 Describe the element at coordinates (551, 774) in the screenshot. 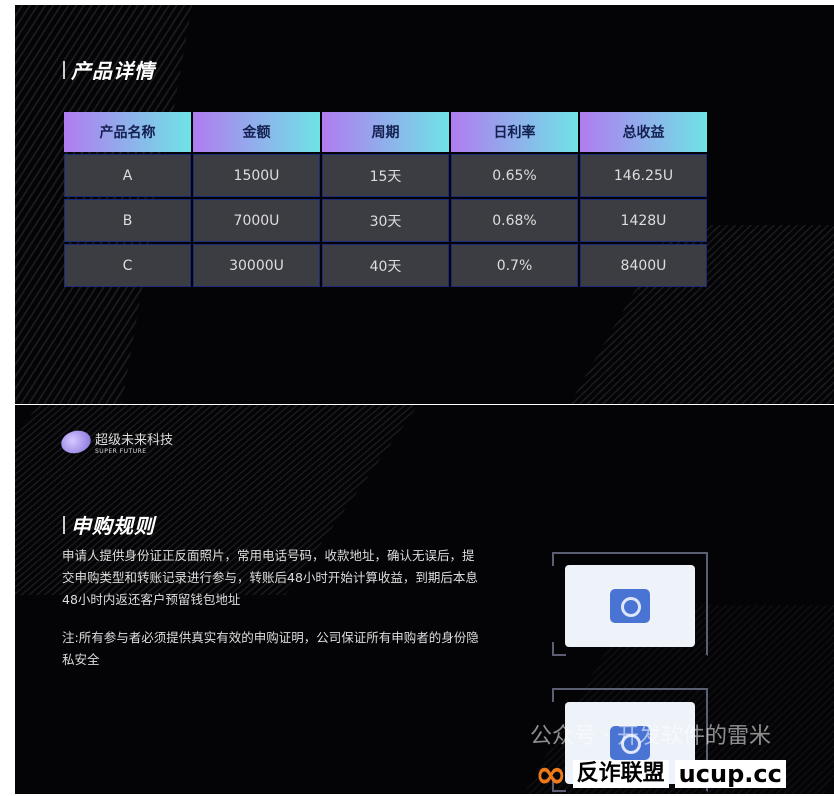

I see `infinity-logo-icon: ∞` at that location.